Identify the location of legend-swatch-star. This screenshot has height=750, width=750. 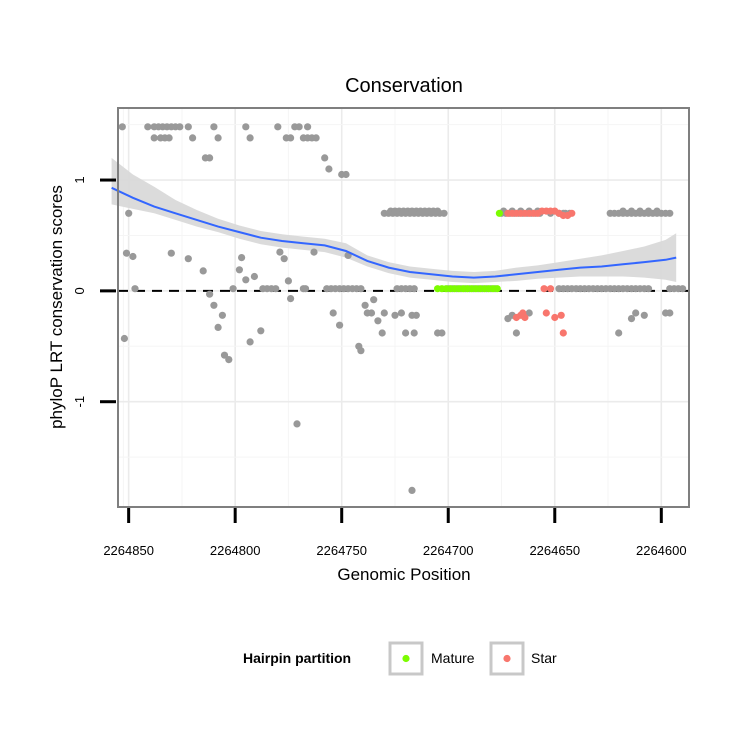
(507, 658).